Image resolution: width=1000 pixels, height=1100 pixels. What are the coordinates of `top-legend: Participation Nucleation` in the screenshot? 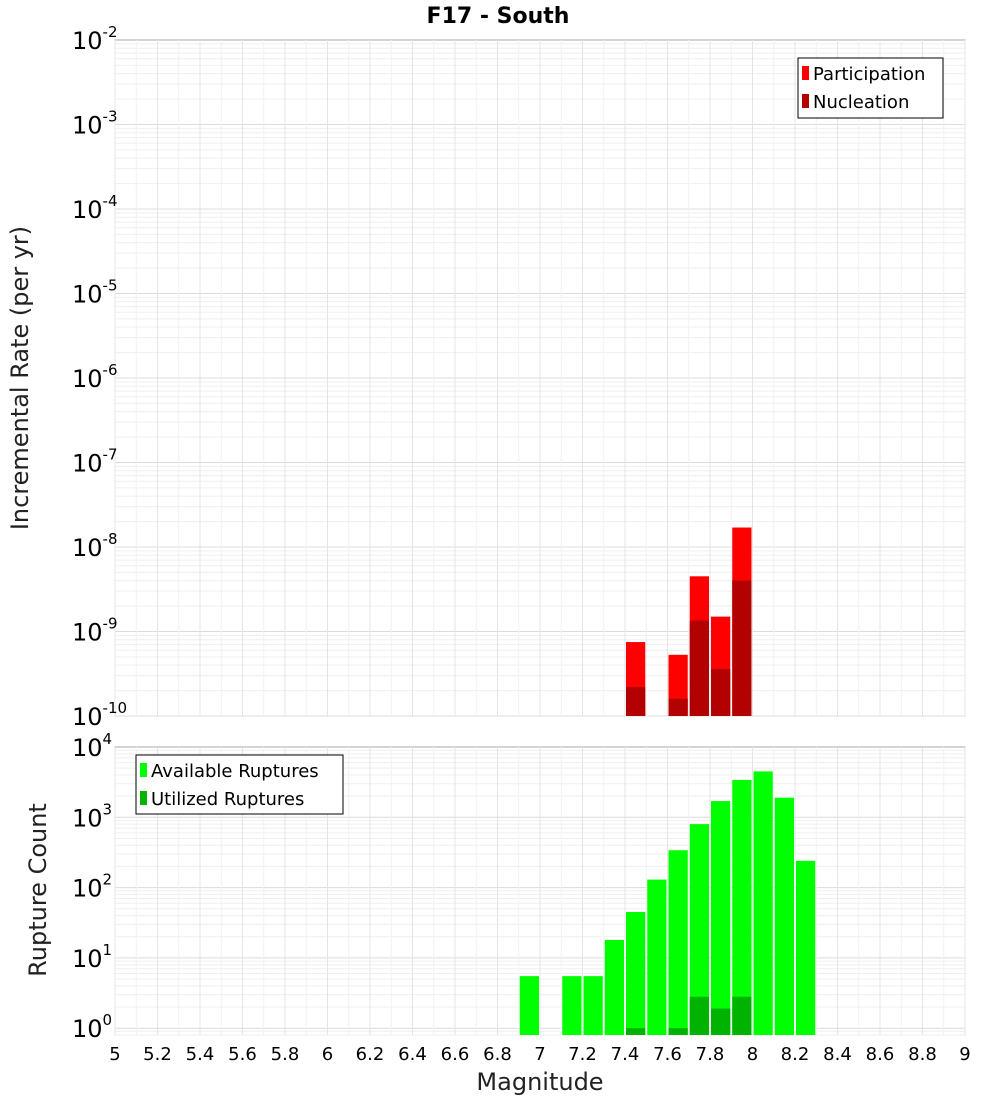 It's located at (870, 88).